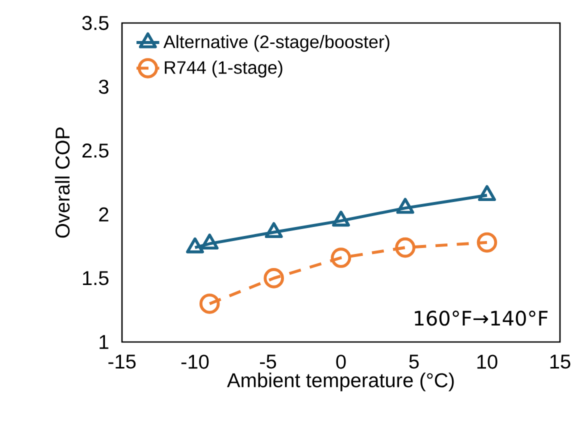  I want to click on y-tick-label: 1.5, so click(95, 278).